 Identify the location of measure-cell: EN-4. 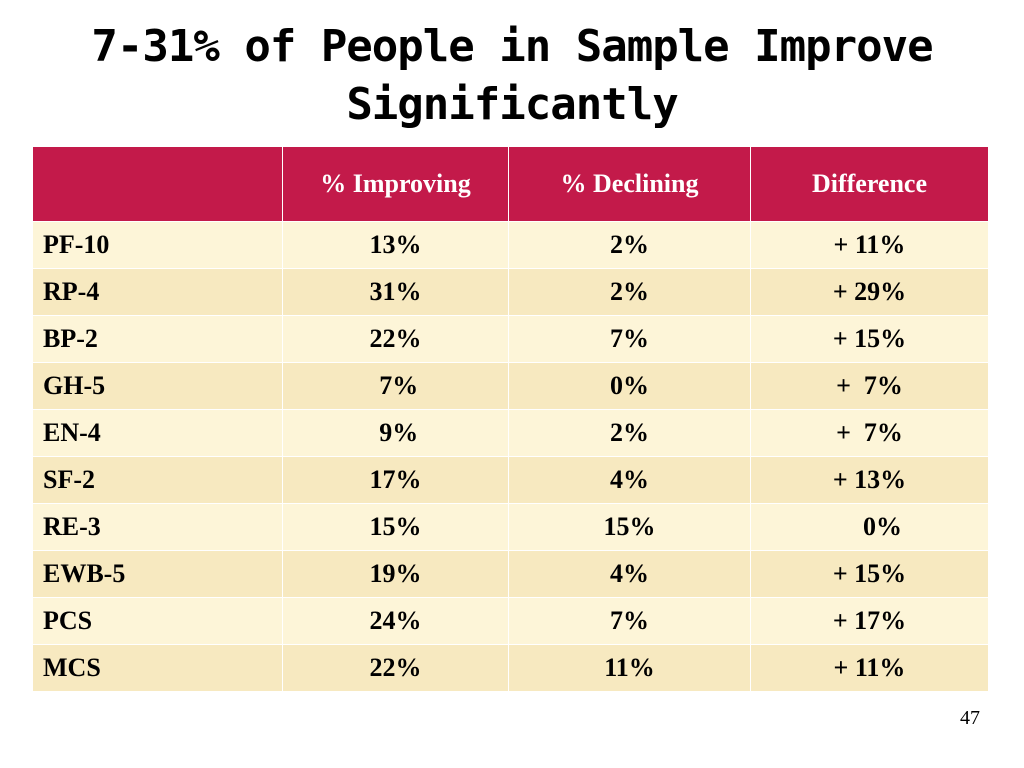
(157, 433).